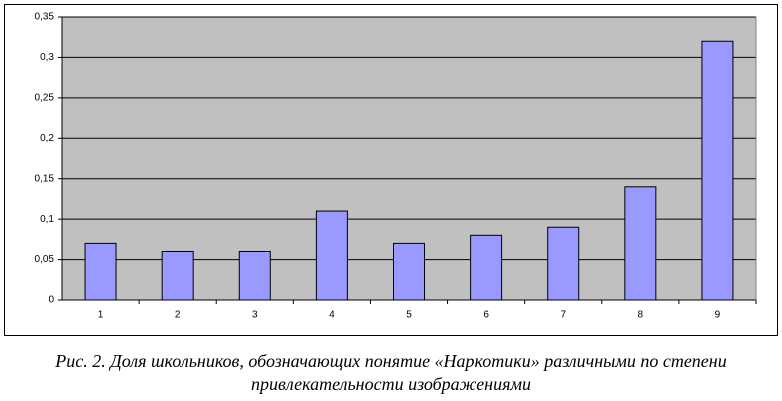  Describe the element at coordinates (563, 315) in the screenshot. I see `x-tick-label: 7` at that location.